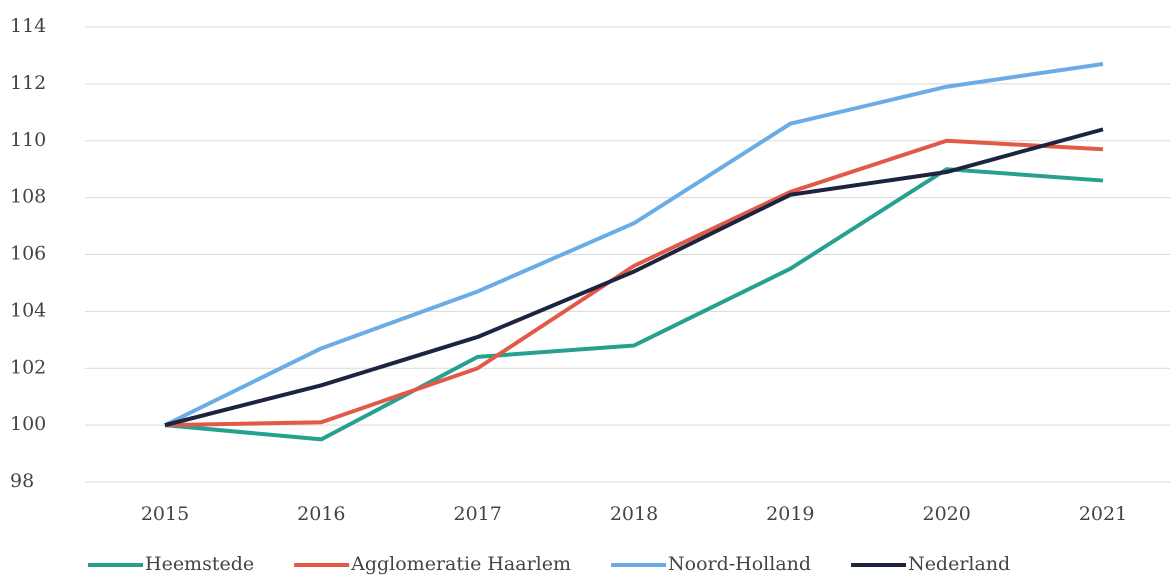 This screenshot has width=1170, height=578. Describe the element at coordinates (477, 514) in the screenshot. I see `x-tick-label: 2017` at that location.